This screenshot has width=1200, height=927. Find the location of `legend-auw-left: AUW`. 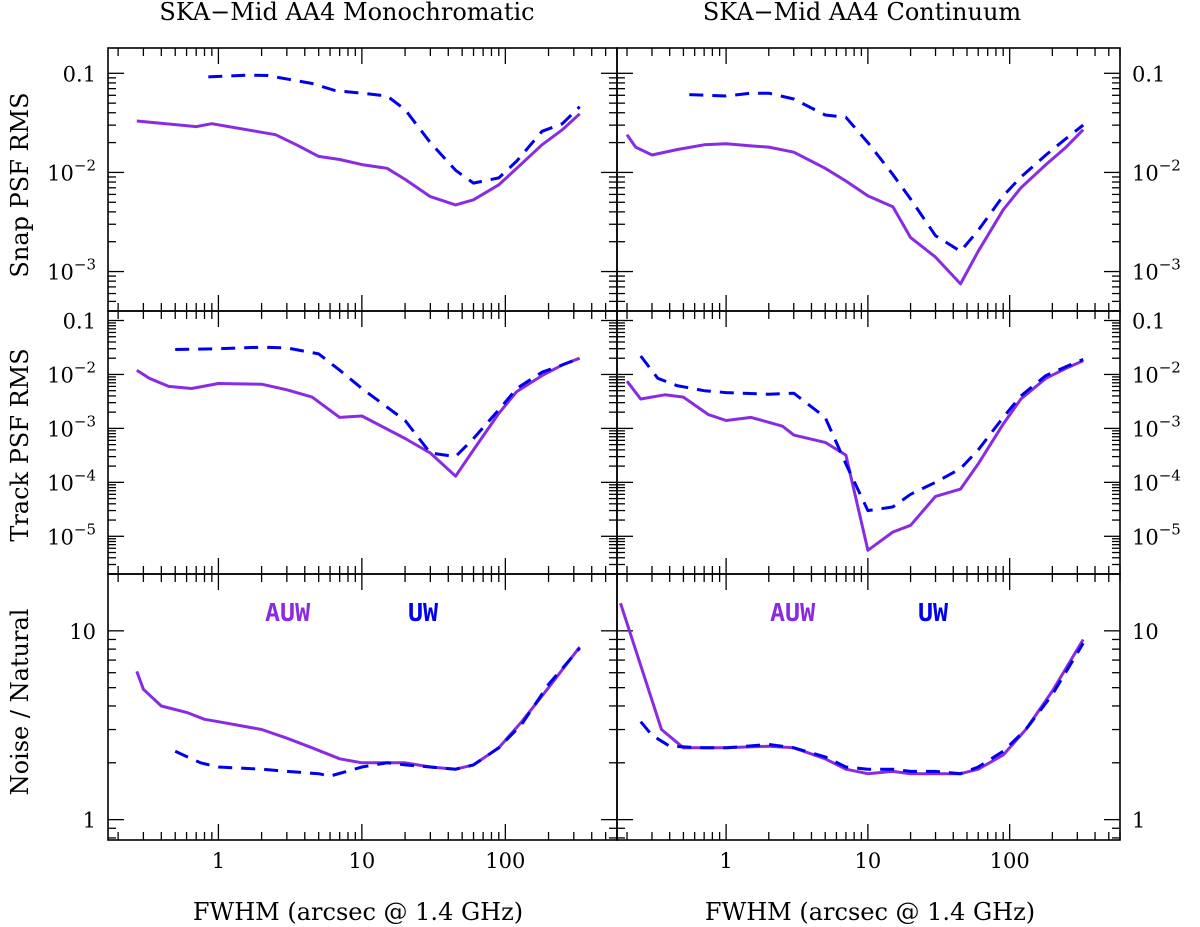

legend-auw-left: AUW is located at coordinates (288, 612).